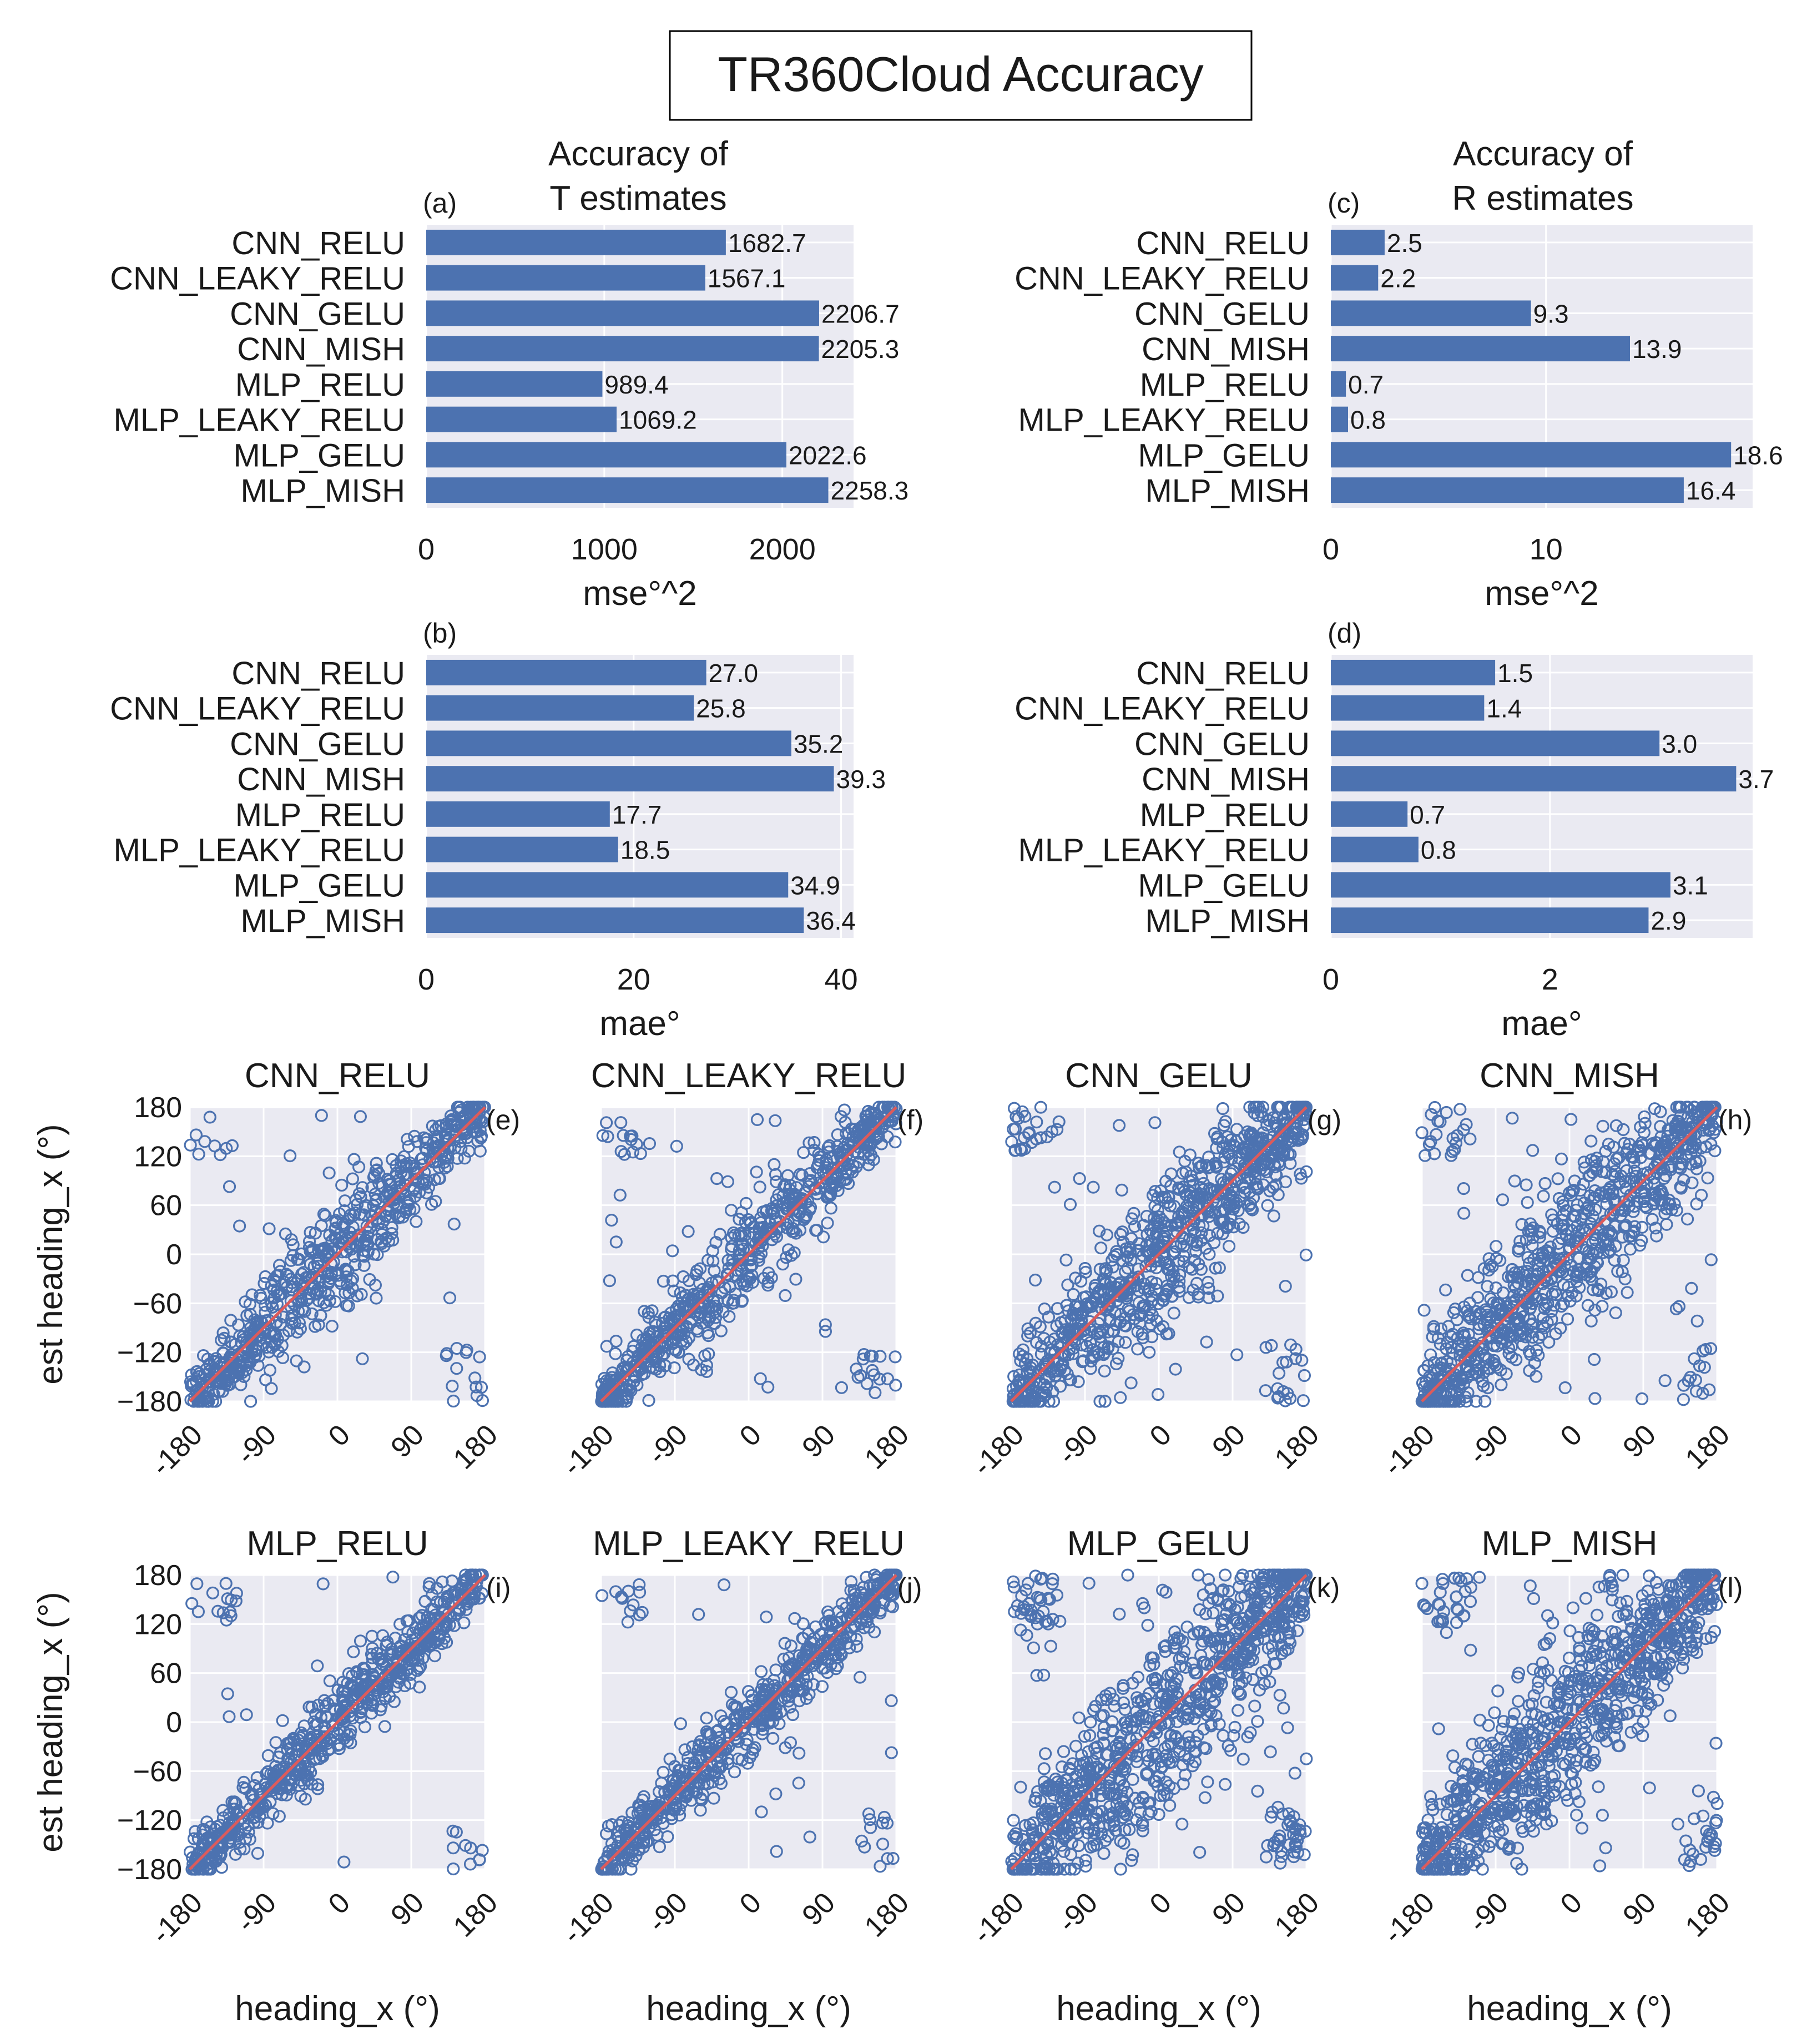  Describe the element at coordinates (257, 279) in the screenshot. I see `category-label: CNN_LEAKY_RELU` at that location.